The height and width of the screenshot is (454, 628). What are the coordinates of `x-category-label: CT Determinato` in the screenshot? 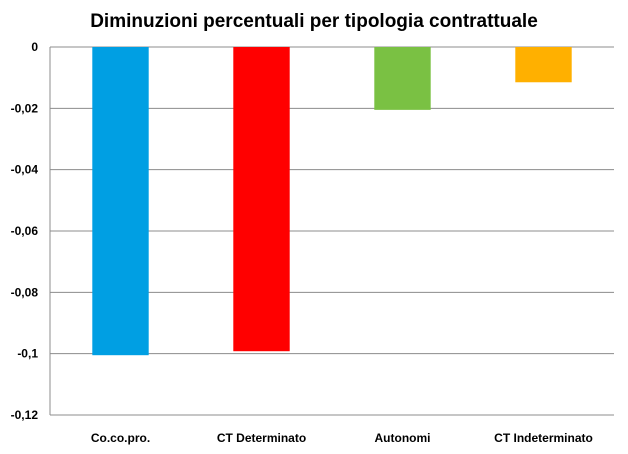 It's located at (261, 438).